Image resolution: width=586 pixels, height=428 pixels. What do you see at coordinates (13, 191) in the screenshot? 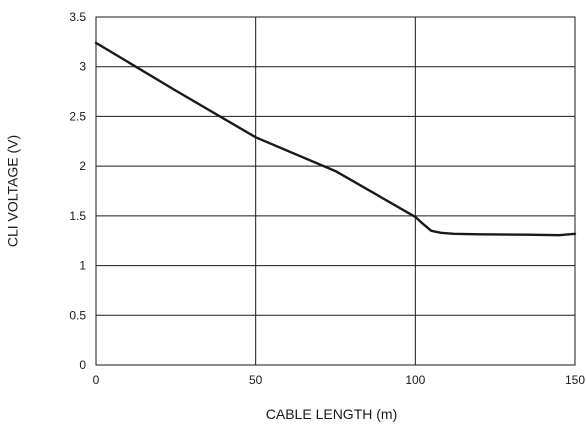
I see `y-axis-label: CLI VOLTAGE (V)` at bounding box center [13, 191].